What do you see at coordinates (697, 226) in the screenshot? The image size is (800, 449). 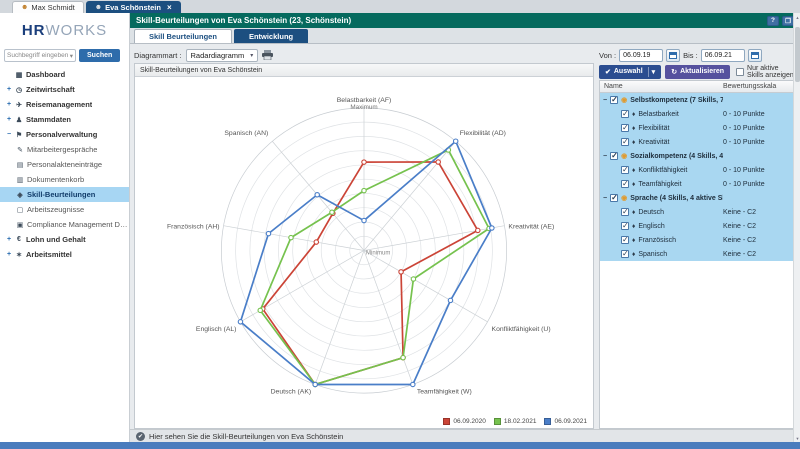 I see `skill-row: ♦Englisch Keine - C2` at bounding box center [697, 226].